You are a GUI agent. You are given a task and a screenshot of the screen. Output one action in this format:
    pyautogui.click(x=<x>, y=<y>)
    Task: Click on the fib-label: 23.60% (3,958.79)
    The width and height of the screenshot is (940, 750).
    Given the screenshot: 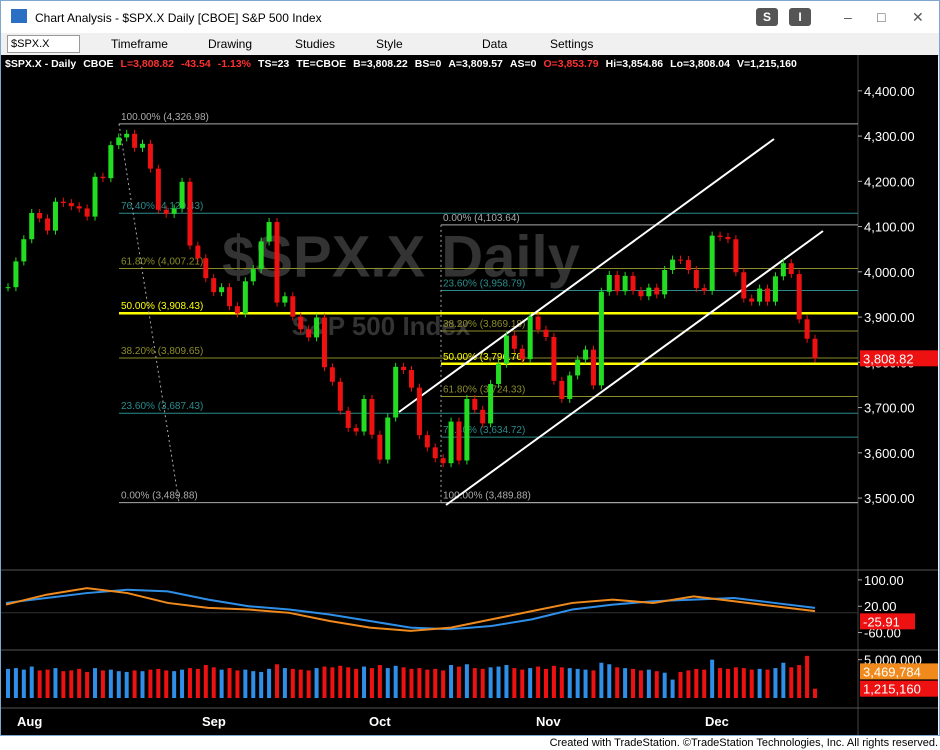 What is the action you would take?
    pyautogui.click(x=484, y=283)
    